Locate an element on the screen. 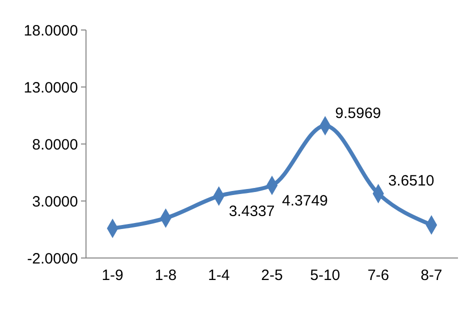 The height and width of the screenshot is (313, 474). x-tick-label: 8-7 is located at coordinates (431, 275).